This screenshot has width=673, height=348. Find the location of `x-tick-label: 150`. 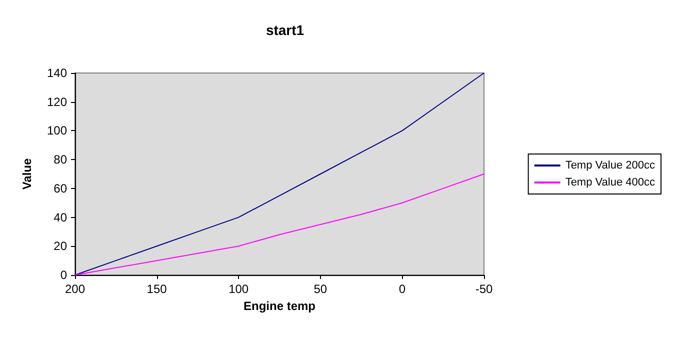

x-tick-label: 150 is located at coordinates (157, 289).